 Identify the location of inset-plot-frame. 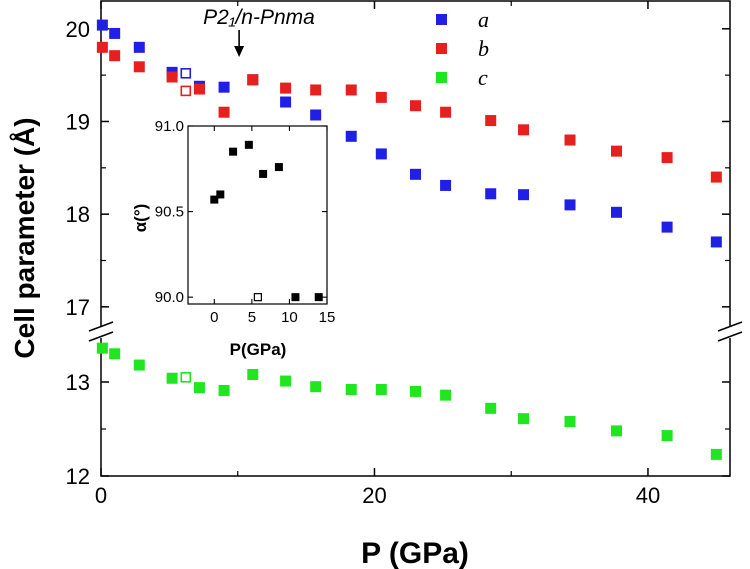
(257, 215).